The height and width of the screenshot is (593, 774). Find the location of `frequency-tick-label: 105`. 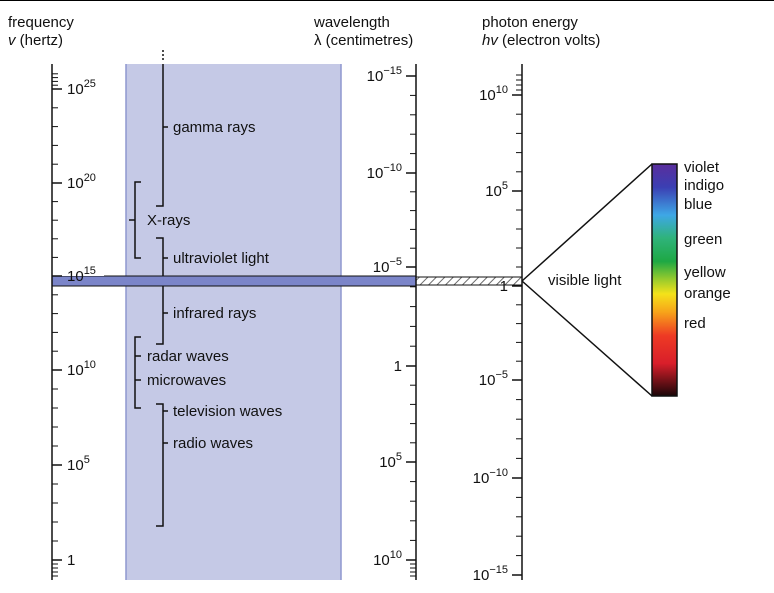

frequency-tick-label: 105 is located at coordinates (78, 464).